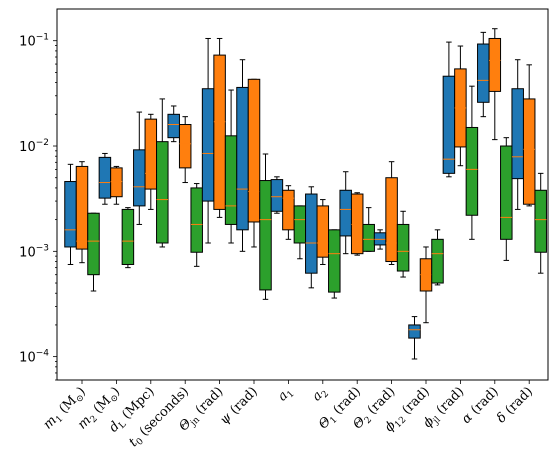 This screenshot has width=560, height=470. What do you see at coordinates (34, 357) in the screenshot?
I see `y-tick-label: 10⁻⁴` at bounding box center [34, 357].